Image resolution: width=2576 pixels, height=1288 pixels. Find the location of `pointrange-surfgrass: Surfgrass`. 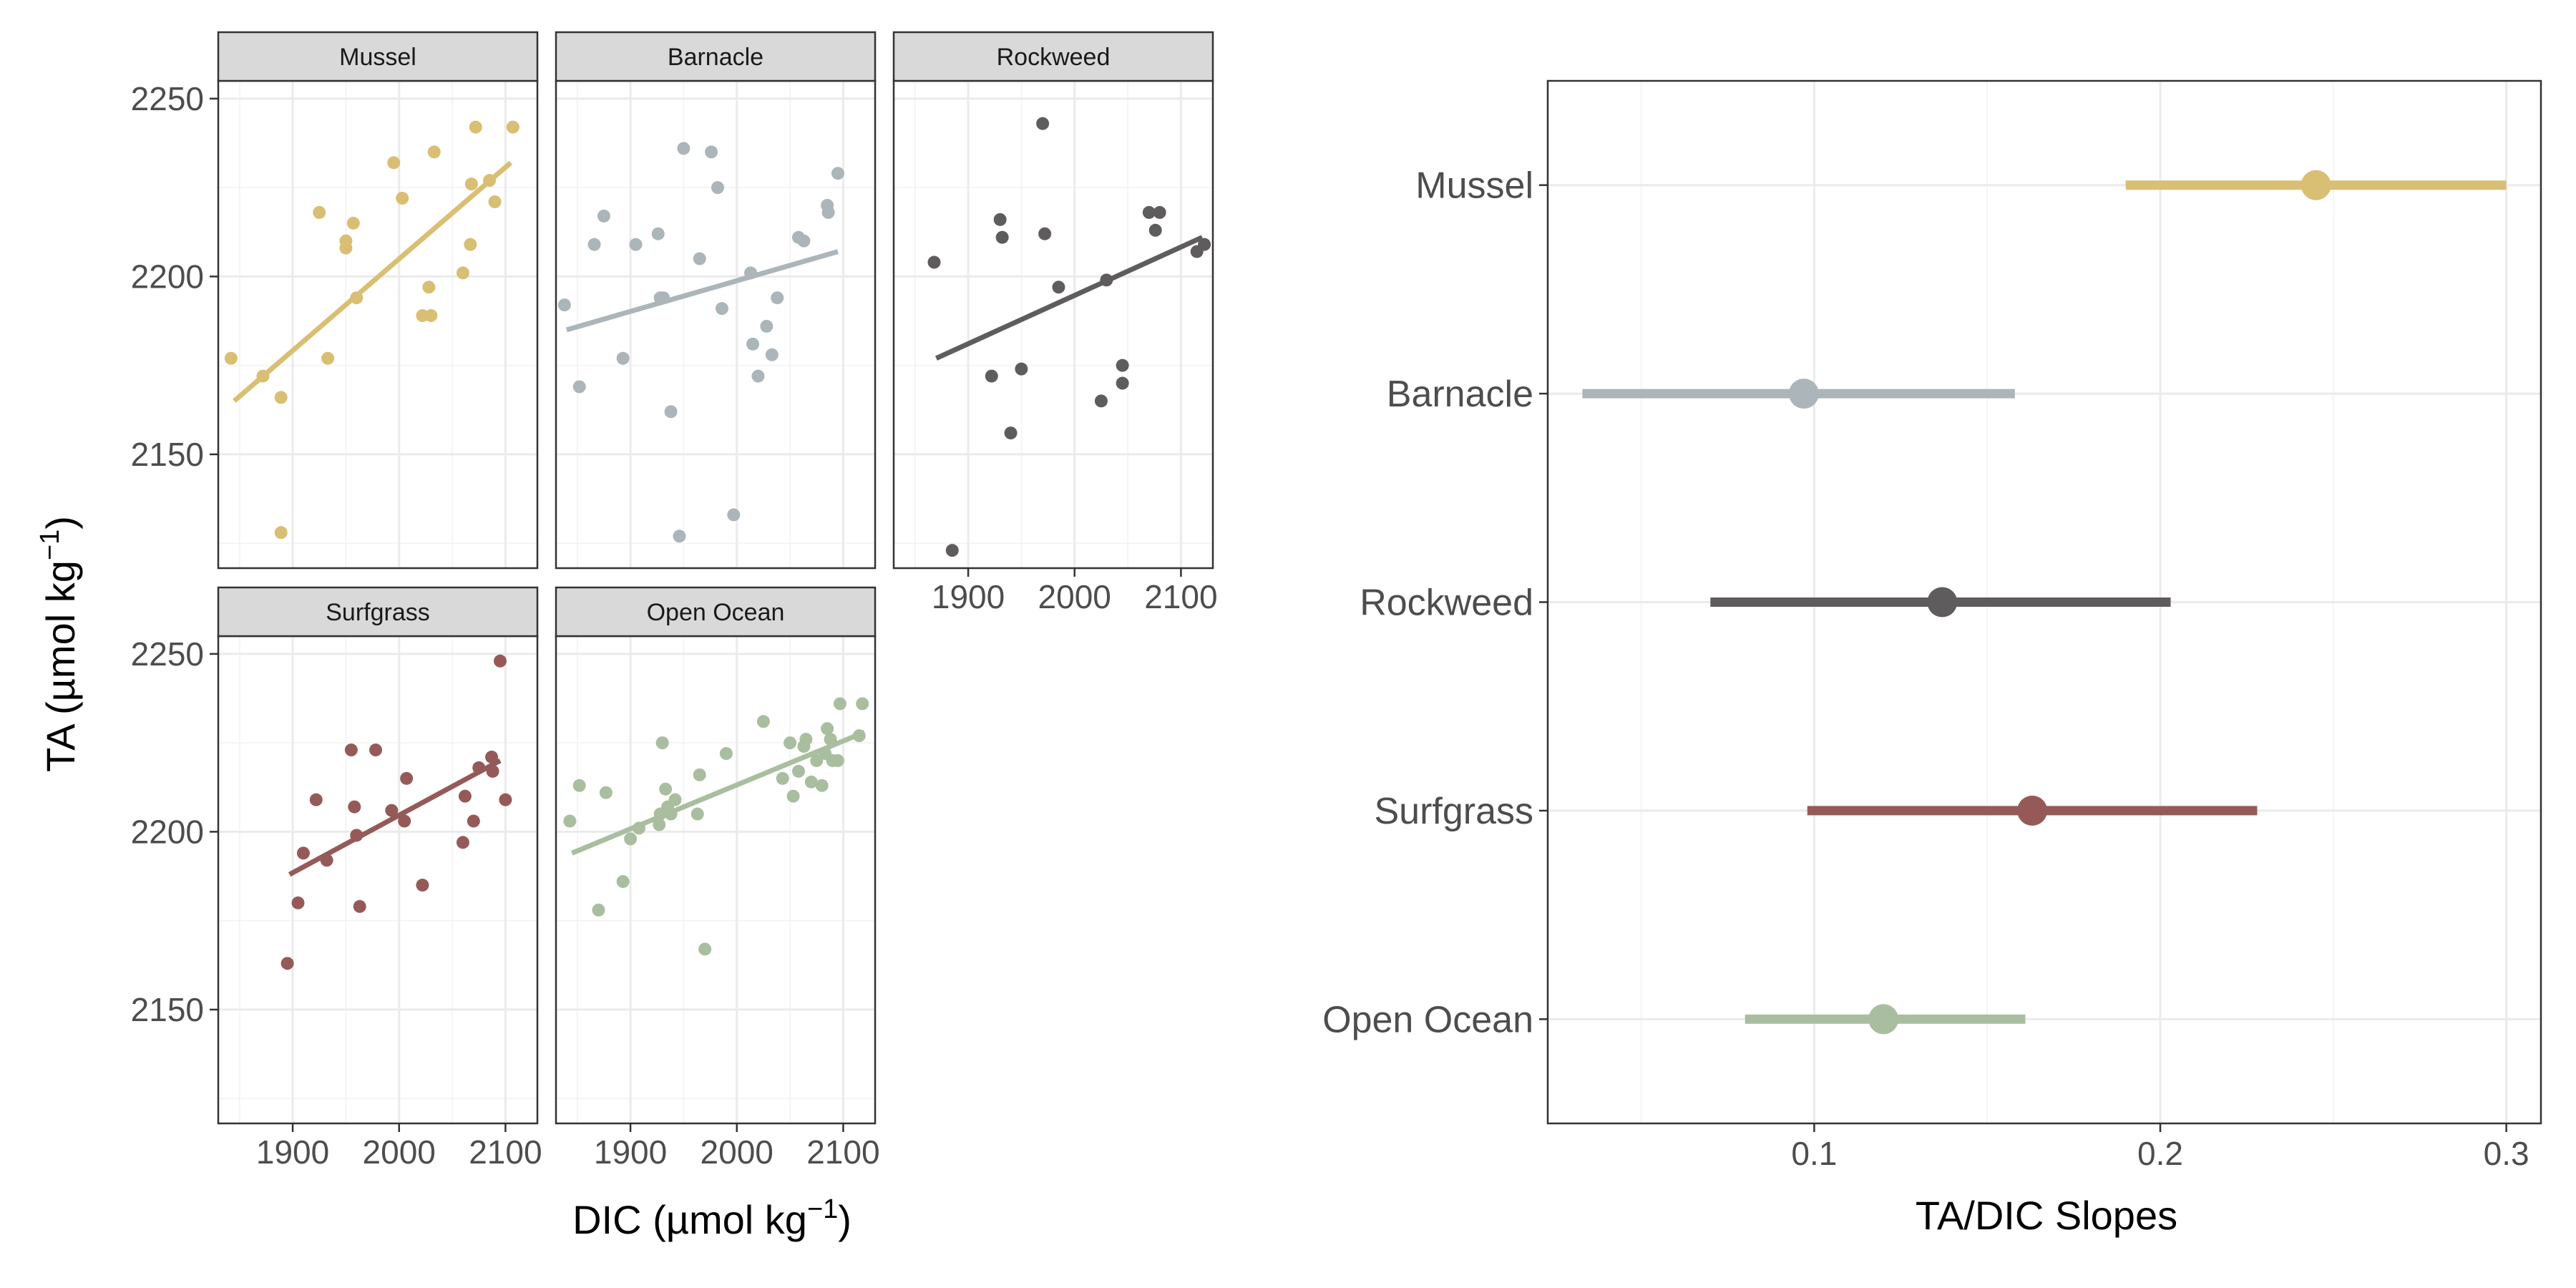

pointrange-surfgrass: Surfgrass is located at coordinates (1816, 811).